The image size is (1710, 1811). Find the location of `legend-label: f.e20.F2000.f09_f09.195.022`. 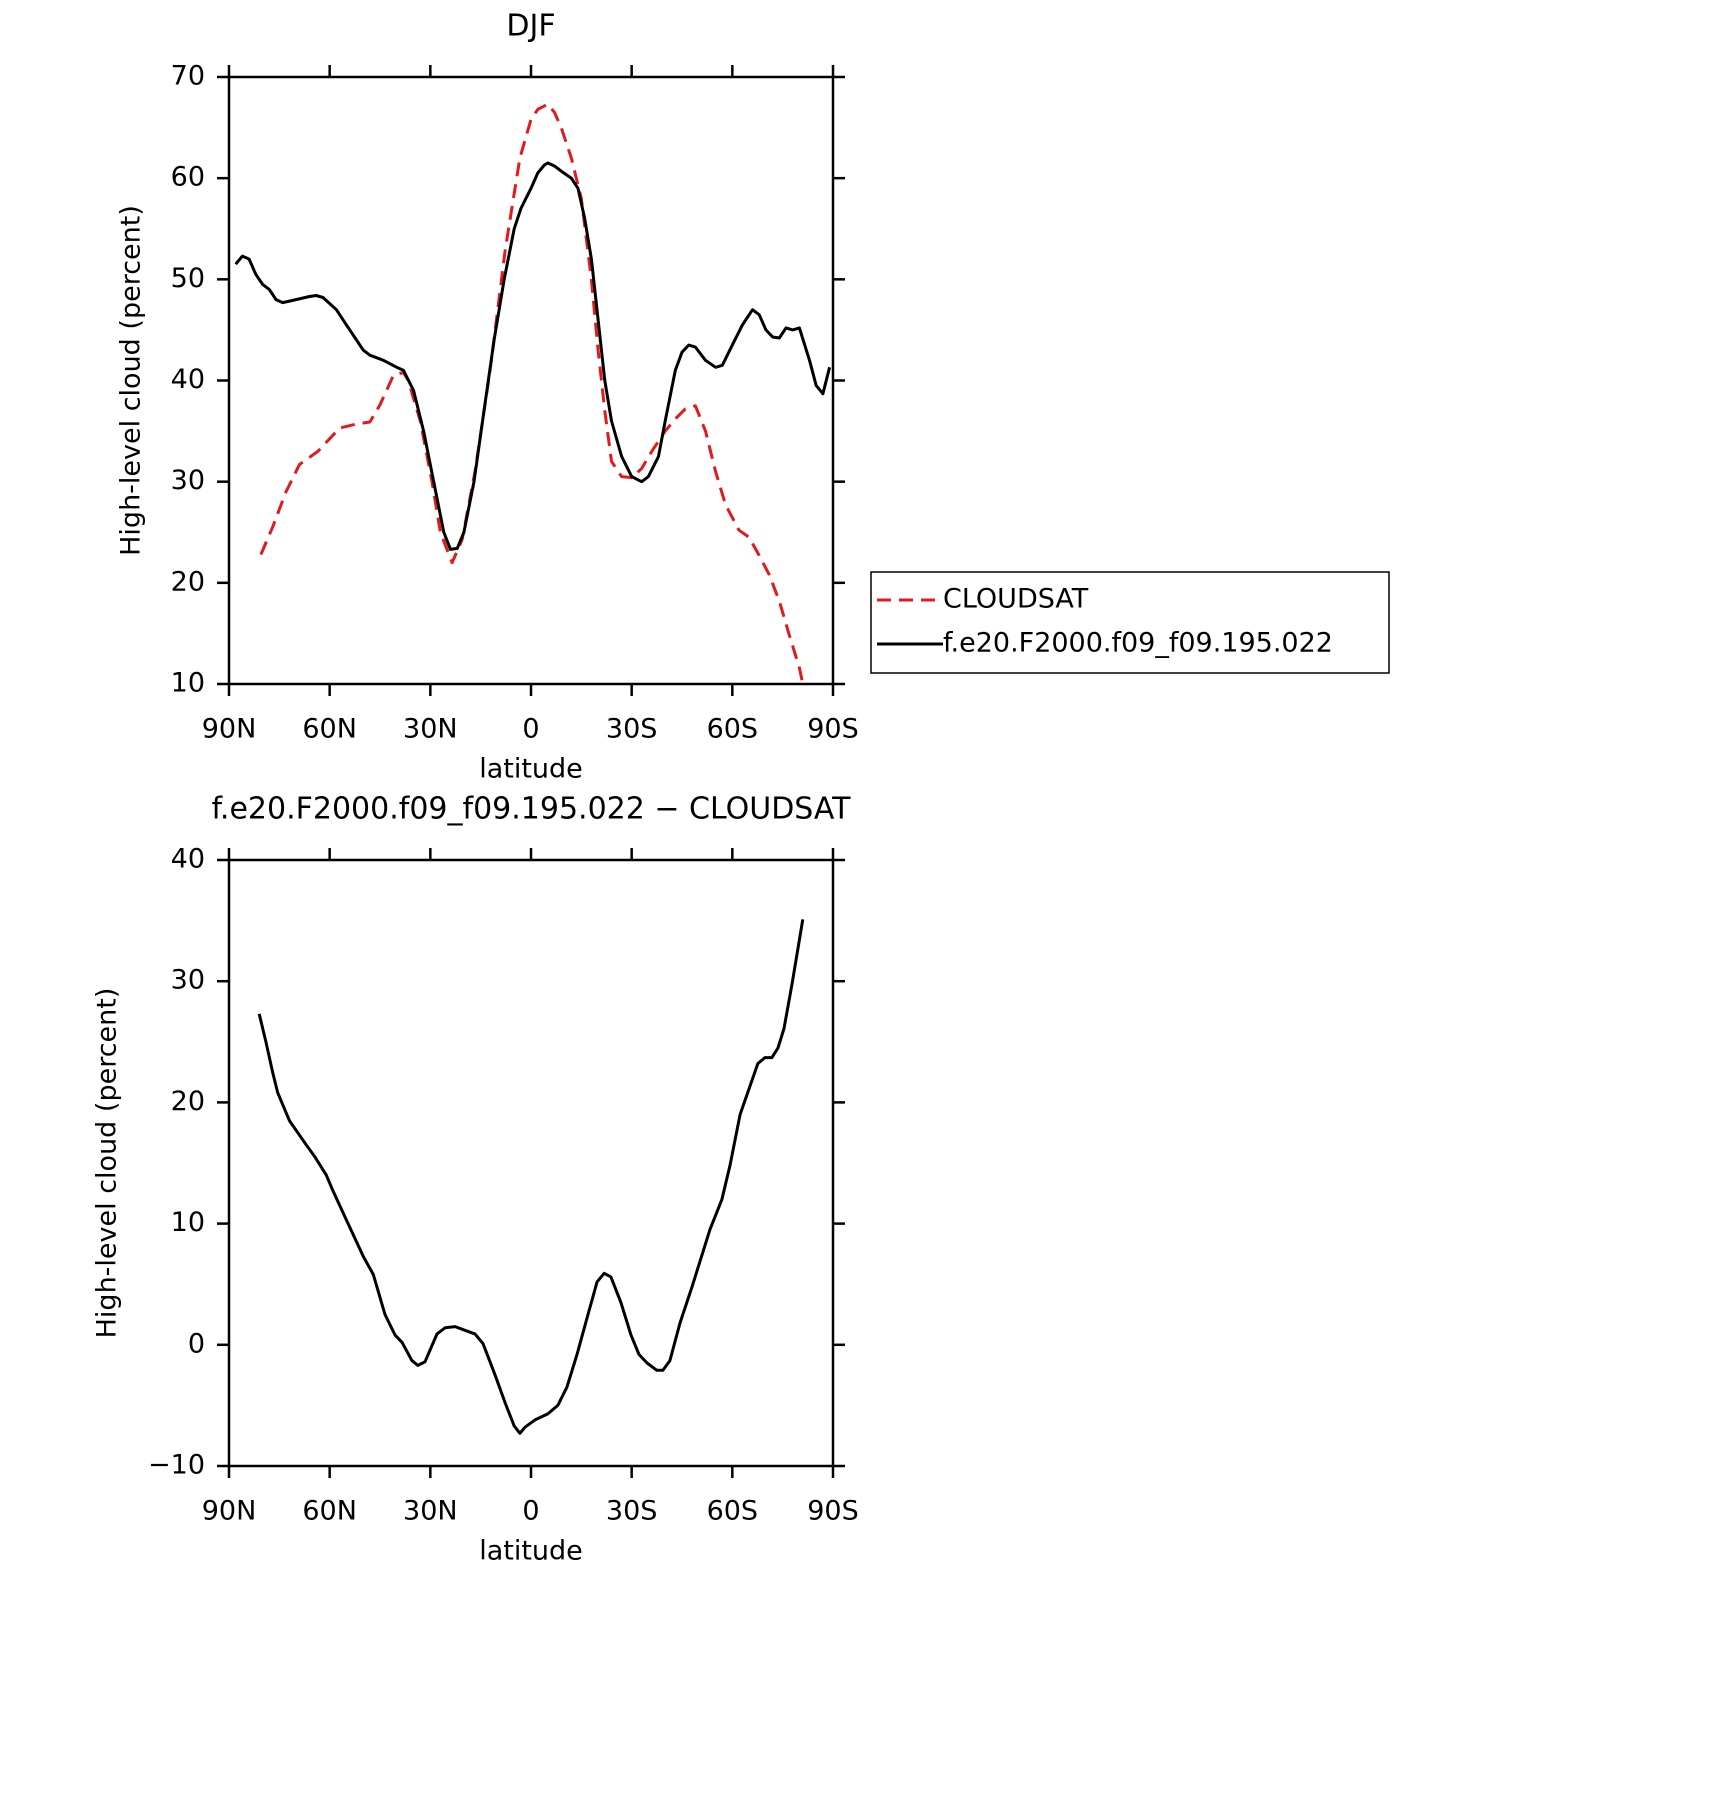

legend-label: f.e20.F2000.f09_f09.195.022 is located at coordinates (1138, 643).